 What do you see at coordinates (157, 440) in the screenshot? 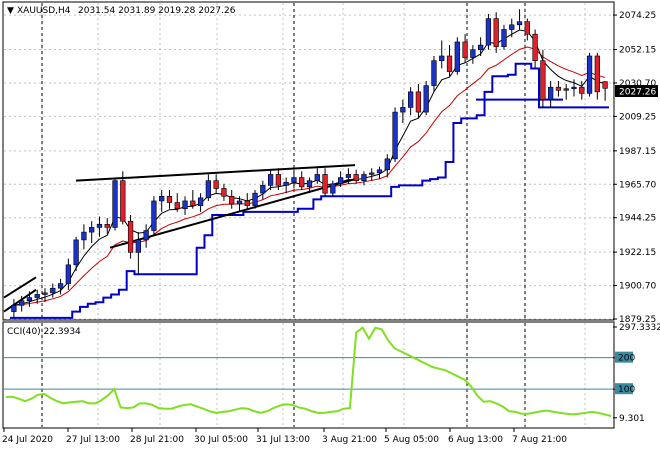
I see `time-tick-label: 28 Jul 21:00` at bounding box center [157, 440].